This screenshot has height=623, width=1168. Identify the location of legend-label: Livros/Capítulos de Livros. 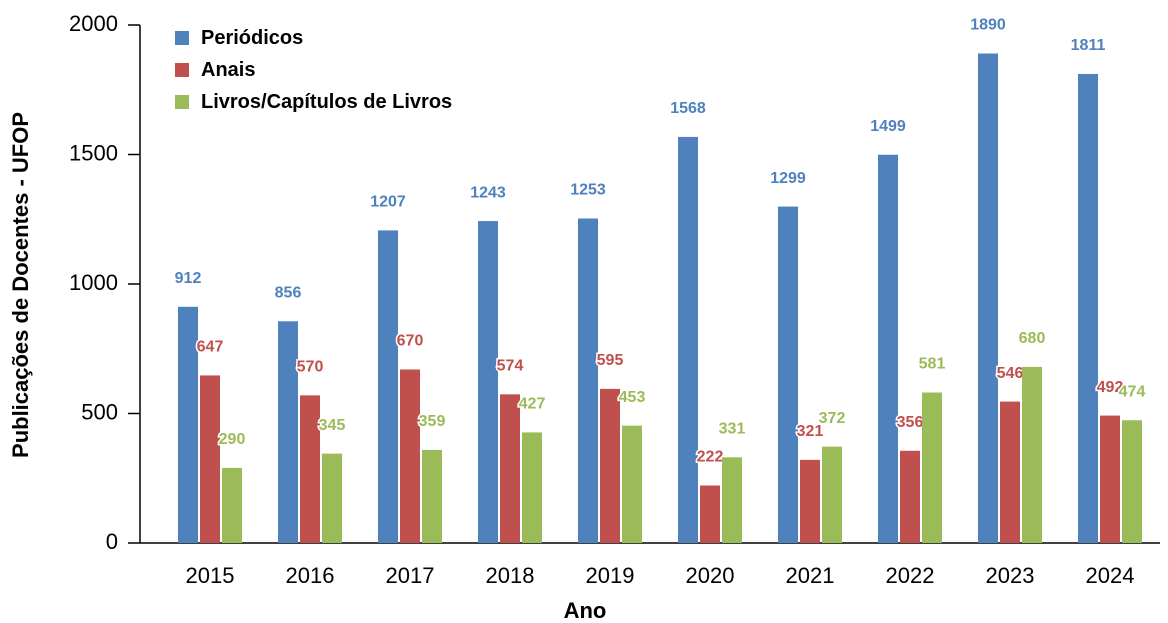
(327, 102).